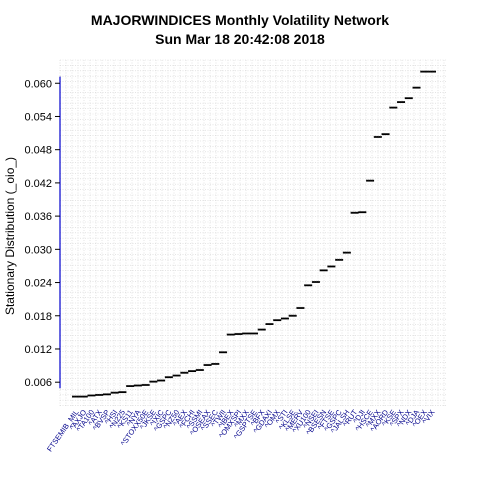 The image size is (480, 480). What do you see at coordinates (240, 39) in the screenshot?
I see `chart-subtitle: Sun Mar 18 20:42:08 2018` at bounding box center [240, 39].